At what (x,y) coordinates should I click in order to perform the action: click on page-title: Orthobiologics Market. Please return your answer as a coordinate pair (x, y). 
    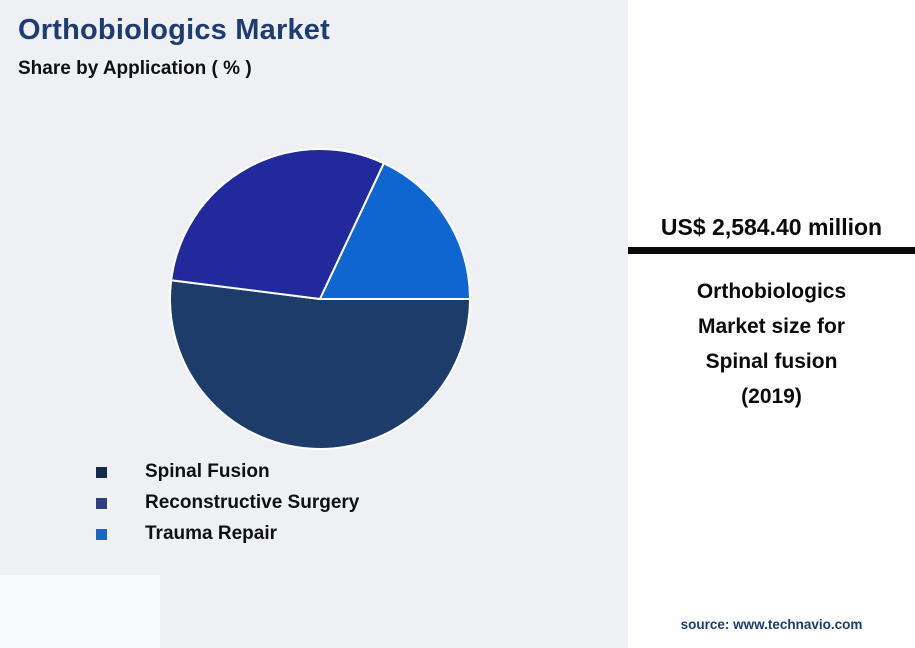
    Looking at the image, I should click on (174, 30).